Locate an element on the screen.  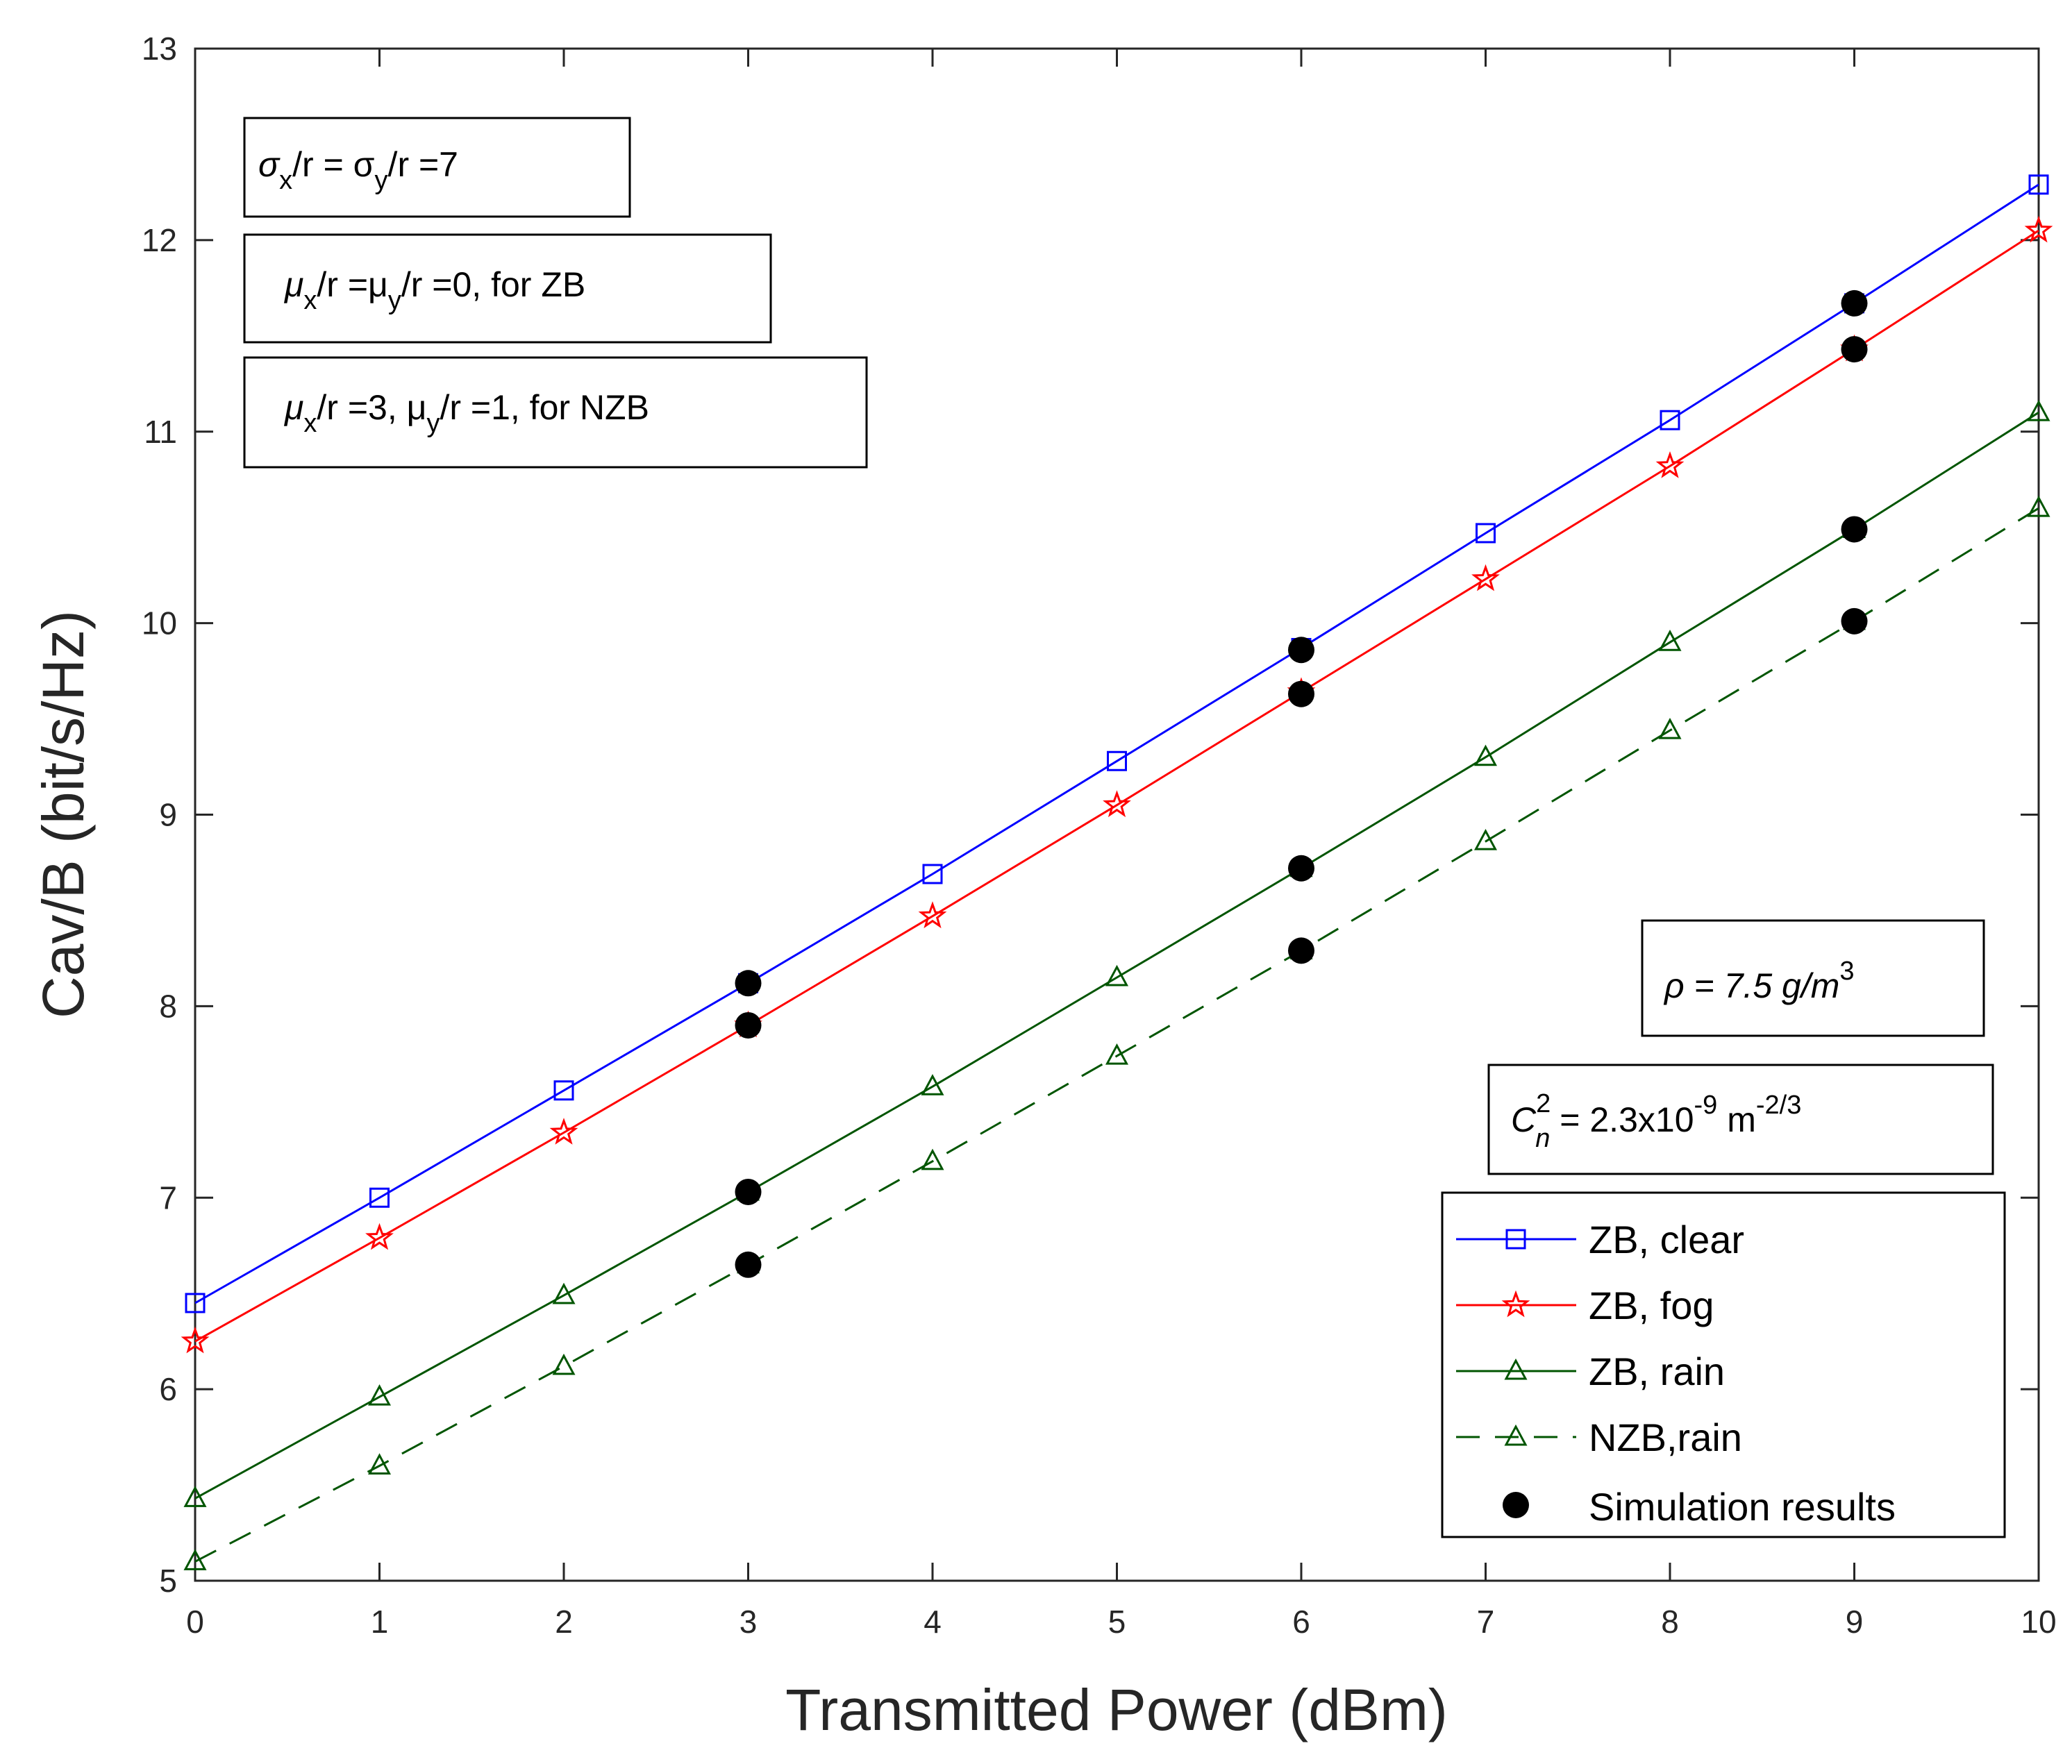
svg-text: ρ = 7.5 g/m3 is located at coordinates (1759, 981).